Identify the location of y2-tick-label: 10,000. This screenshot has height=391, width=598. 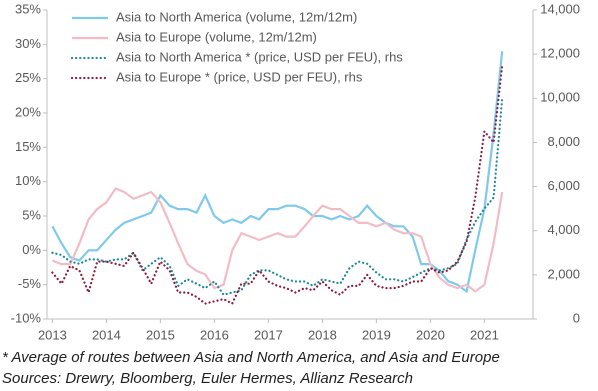
(560, 97).